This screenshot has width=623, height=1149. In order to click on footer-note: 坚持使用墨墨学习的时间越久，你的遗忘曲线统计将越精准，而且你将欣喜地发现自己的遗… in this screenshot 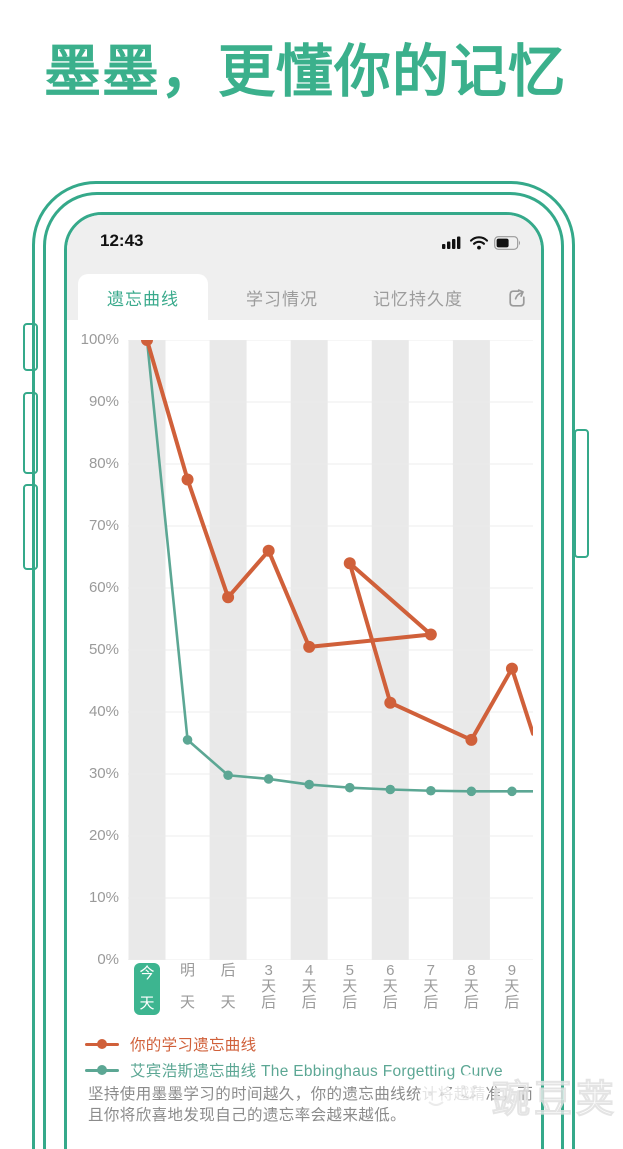, I will do `click(311, 1105)`.